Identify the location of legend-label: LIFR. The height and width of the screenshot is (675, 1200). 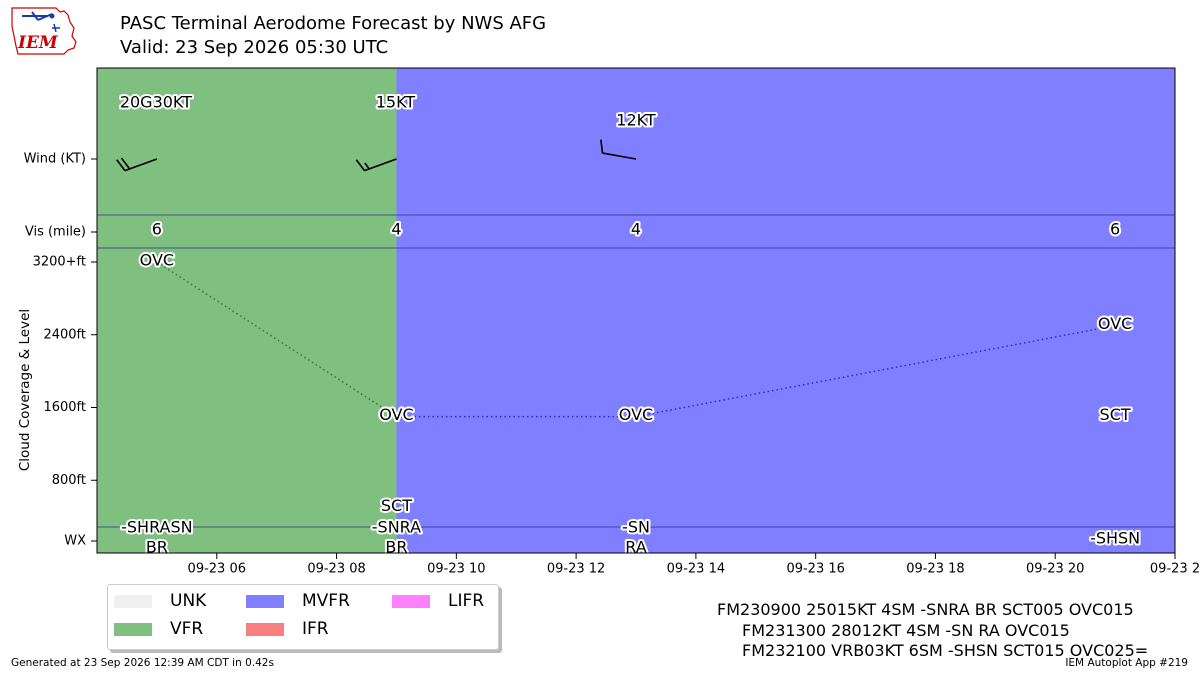
(466, 601).